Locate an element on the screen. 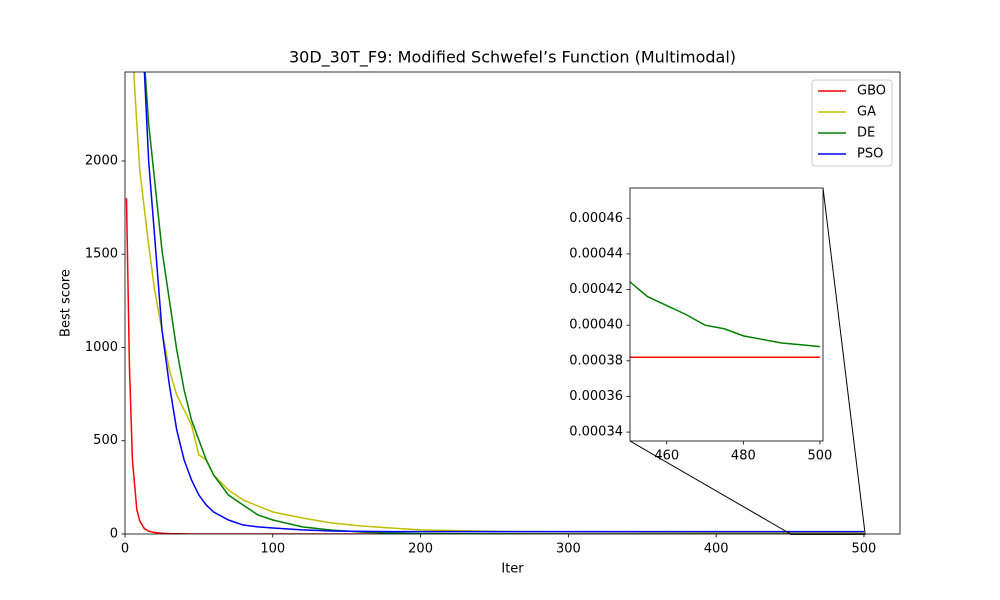  y-tick-label: 500 is located at coordinates (105, 440).